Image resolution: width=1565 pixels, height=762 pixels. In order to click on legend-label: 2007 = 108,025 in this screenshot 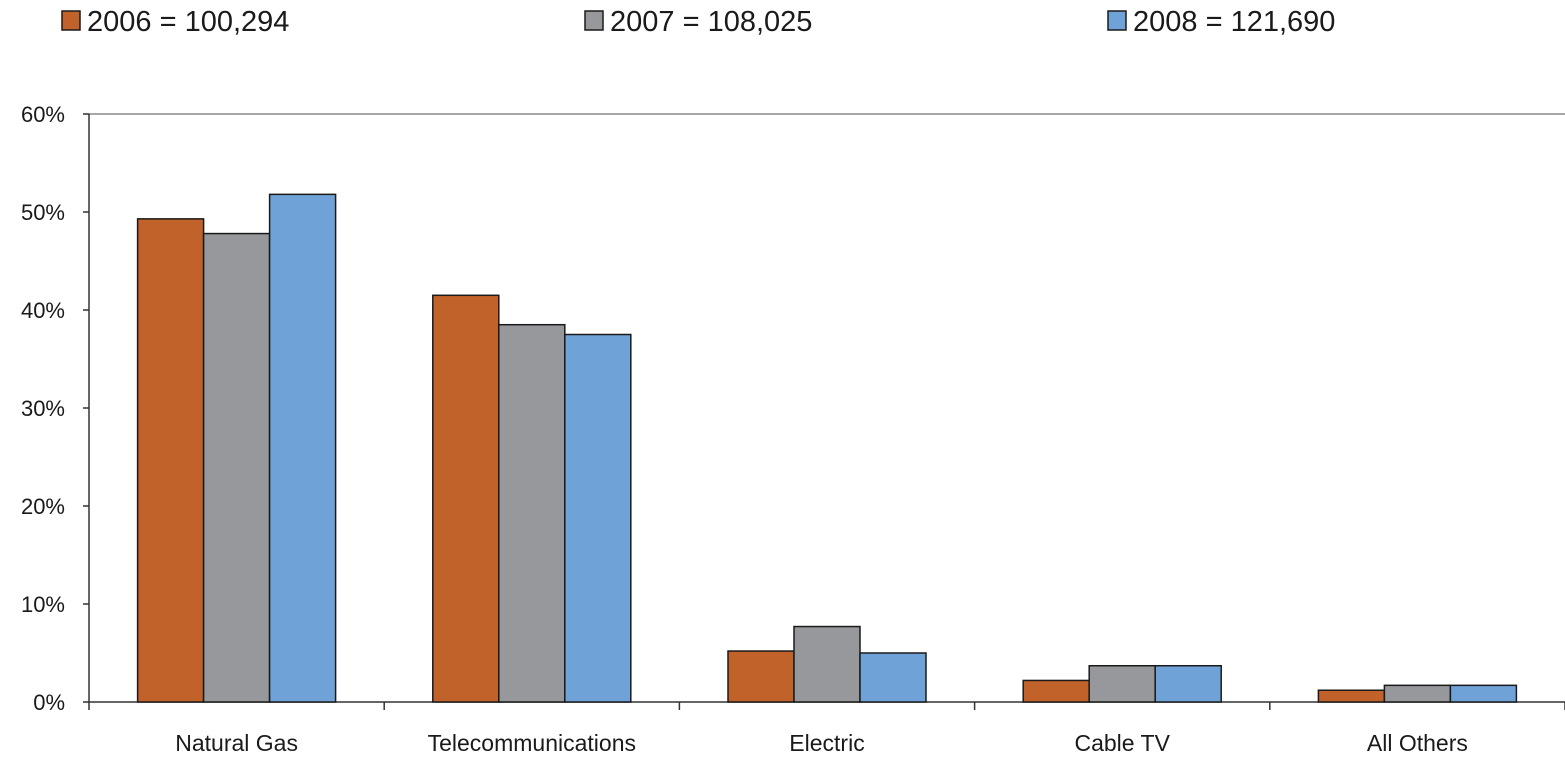, I will do `click(711, 22)`.